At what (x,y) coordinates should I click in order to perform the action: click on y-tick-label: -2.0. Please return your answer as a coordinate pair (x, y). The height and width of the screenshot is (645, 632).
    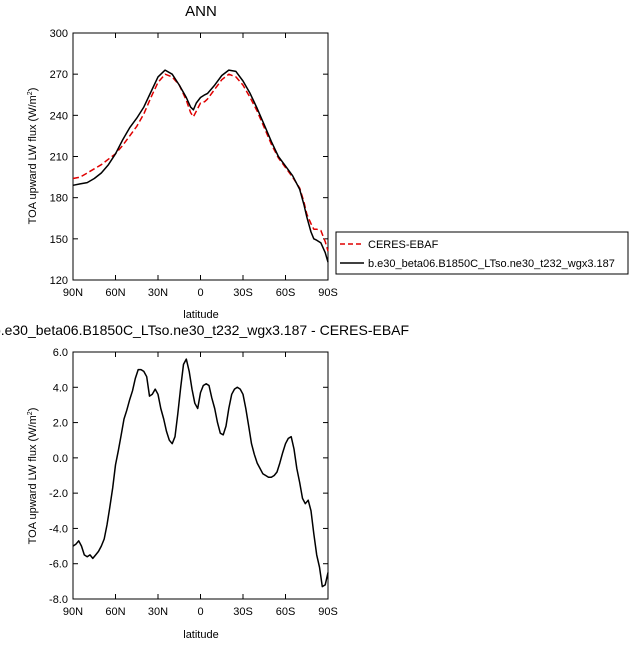
    Looking at the image, I should click on (58, 494).